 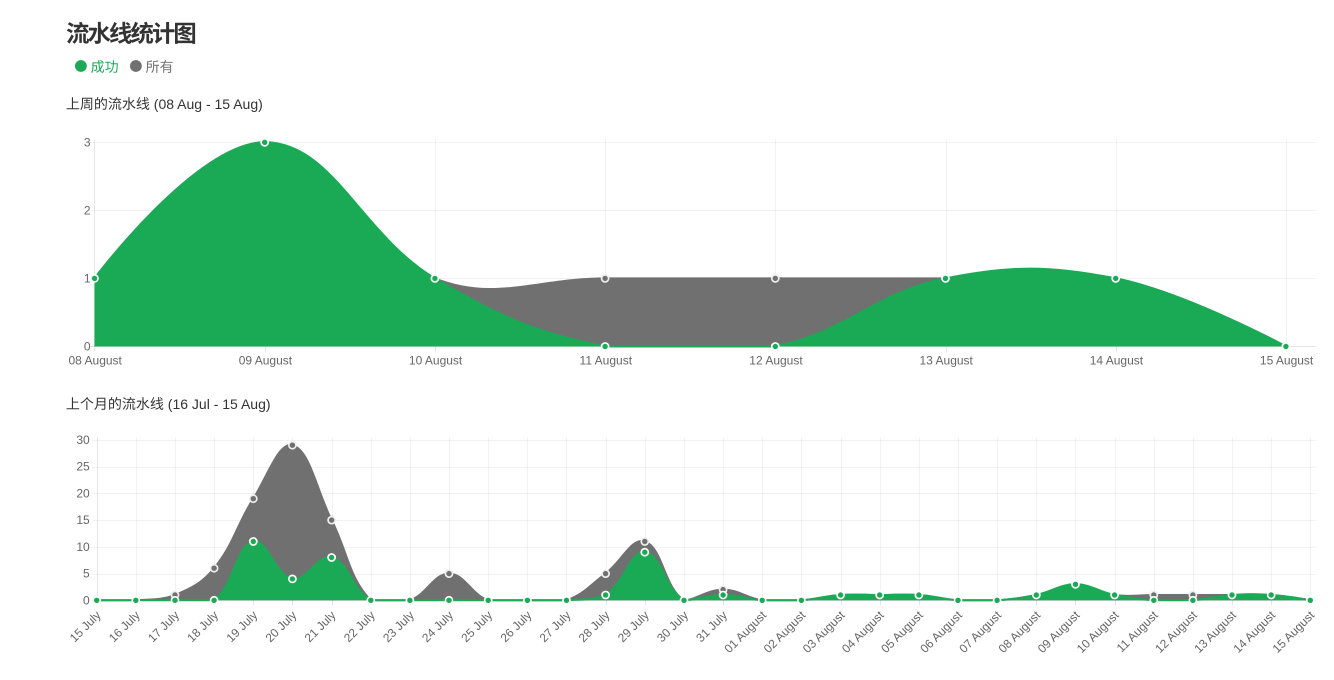 I want to click on svg-text: 18 July, so click(x=202, y=626).